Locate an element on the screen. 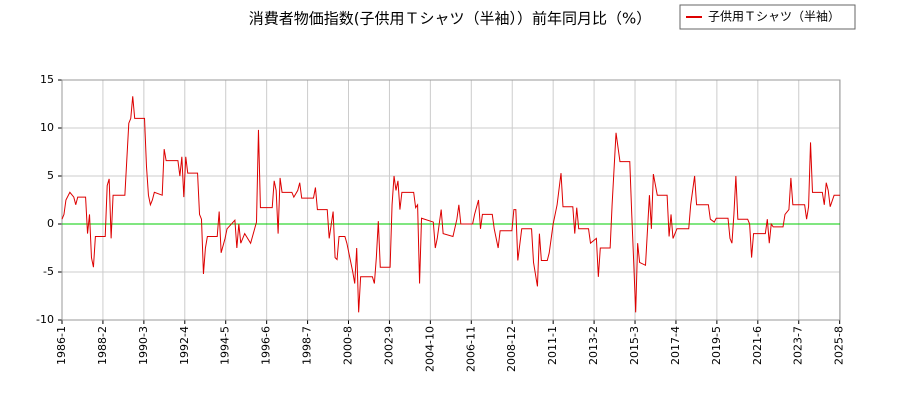 The image size is (900, 400). y-tick-label: 5 is located at coordinates (50, 175).